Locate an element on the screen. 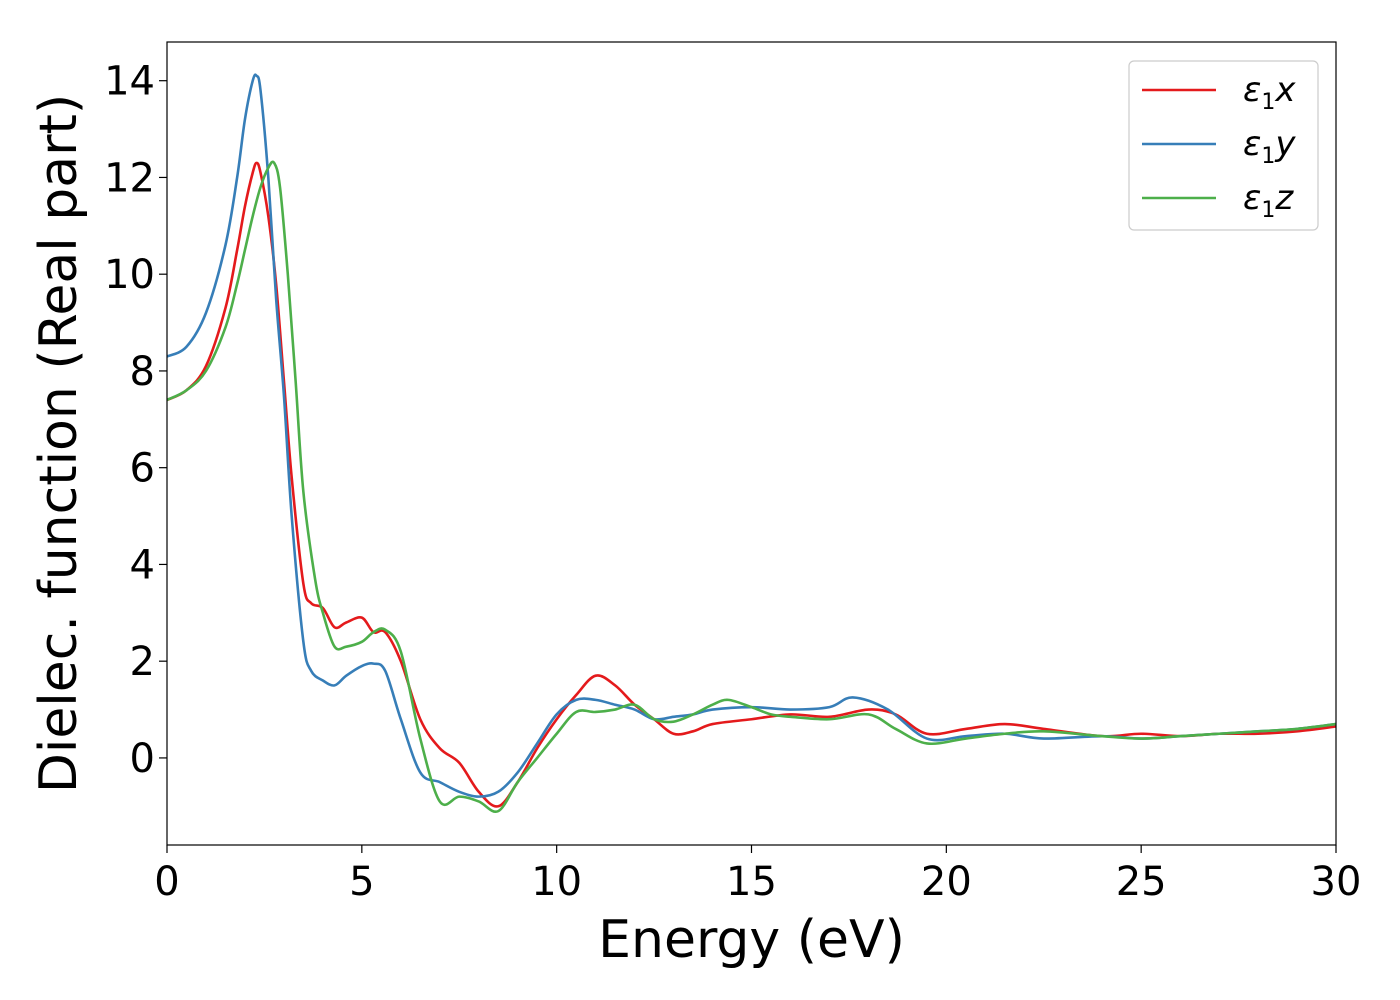 This screenshot has height=1000, width=1400. legend-box is located at coordinates (1223, 145).